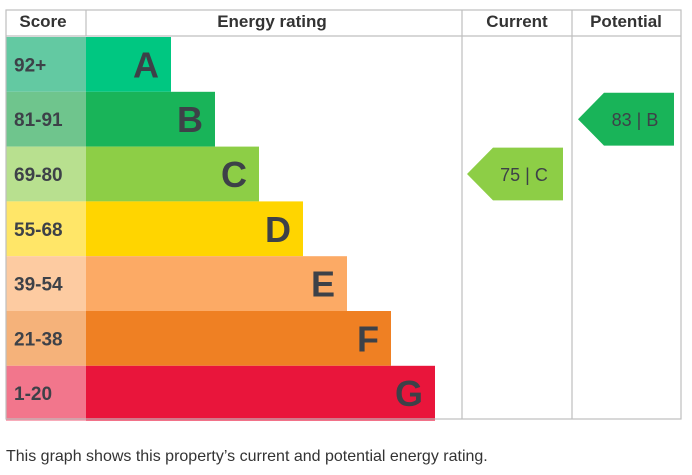 This screenshot has width=692, height=475. Describe the element at coordinates (340, 21) in the screenshot. I see `header-row: Score Energy rating Current Potential` at that location.